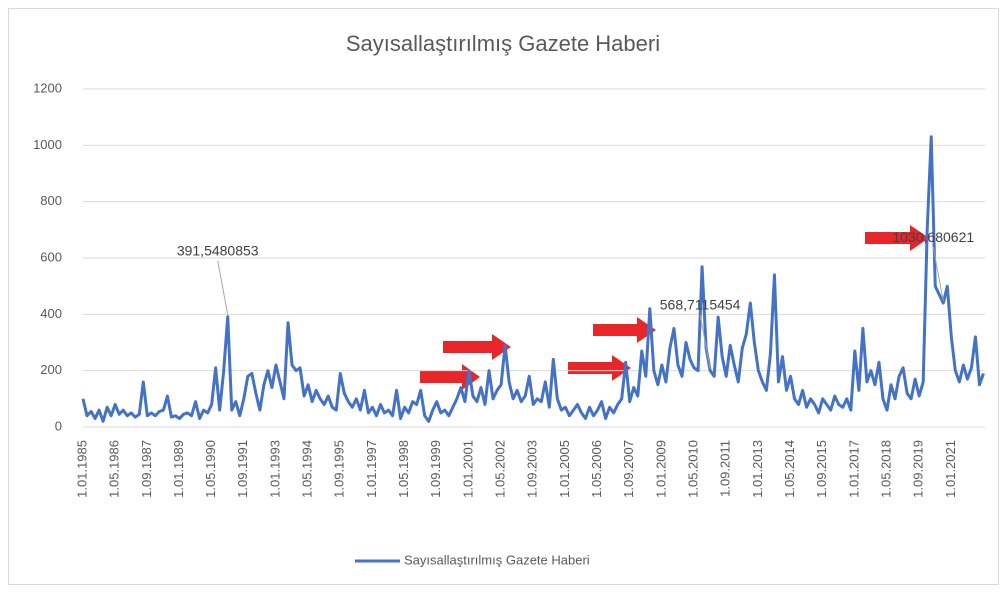 This screenshot has height=592, width=1007. What do you see at coordinates (307, 469) in the screenshot?
I see `x-tick-label: 1.05.1994` at bounding box center [307, 469].